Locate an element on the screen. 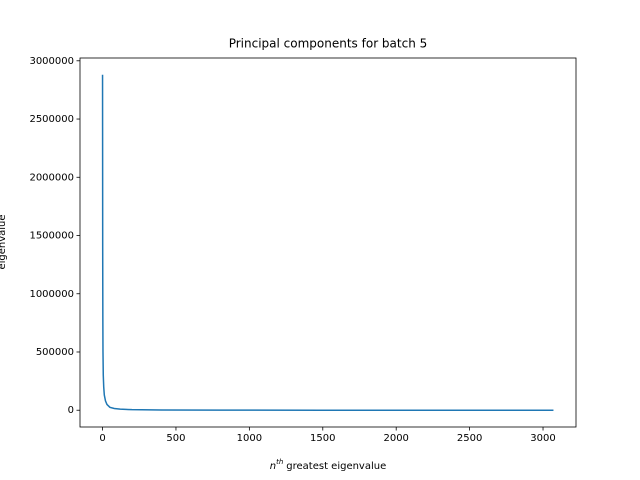 This screenshot has height=480, width=640. x-axis-label: nth greatest eigenvalue is located at coordinates (328, 465).